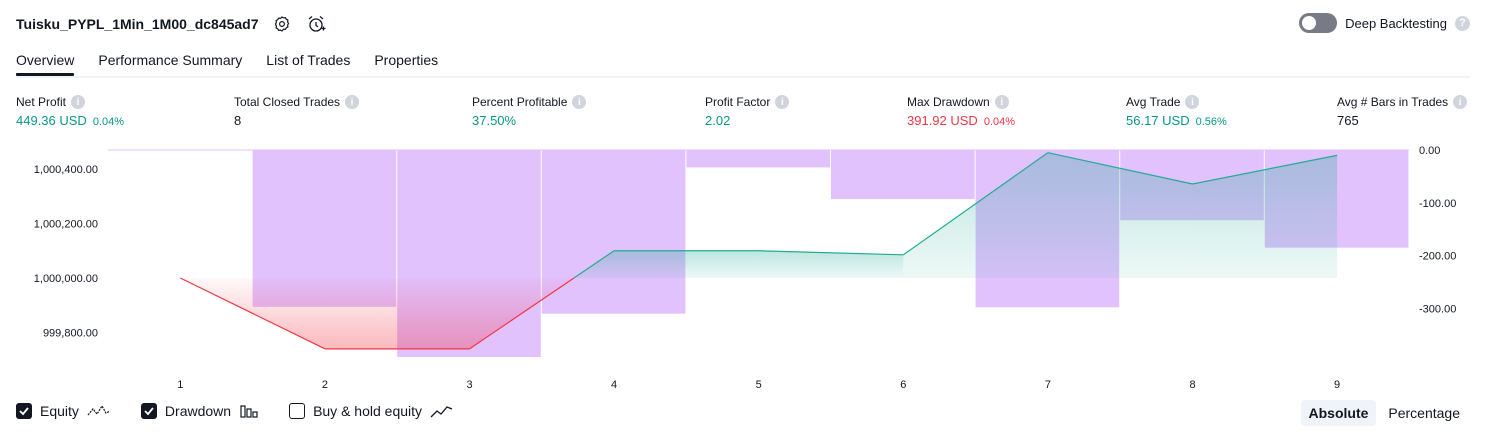  What do you see at coordinates (325, 385) in the screenshot?
I see `x-axis-tick: 2` at bounding box center [325, 385].